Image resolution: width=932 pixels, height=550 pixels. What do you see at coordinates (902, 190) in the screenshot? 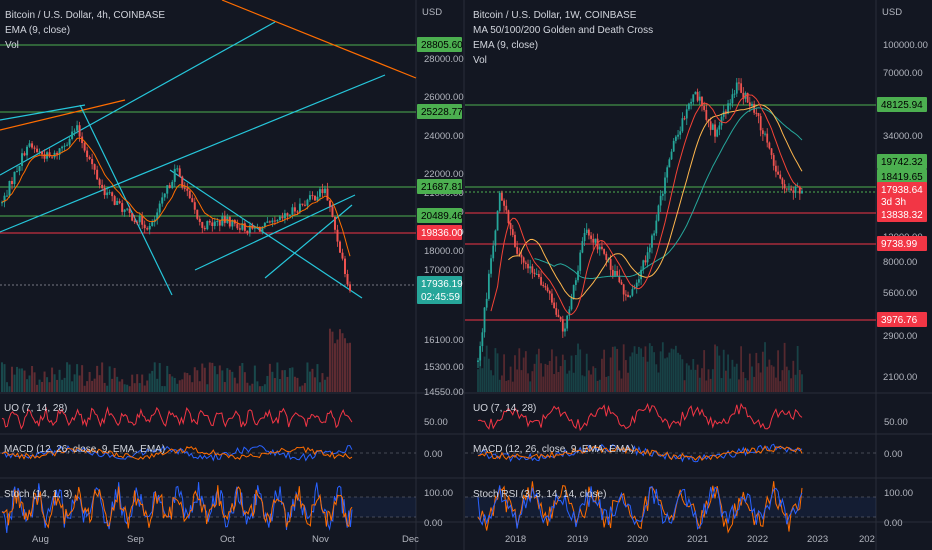
I see `right-price-tag: 17938.64` at bounding box center [902, 190].